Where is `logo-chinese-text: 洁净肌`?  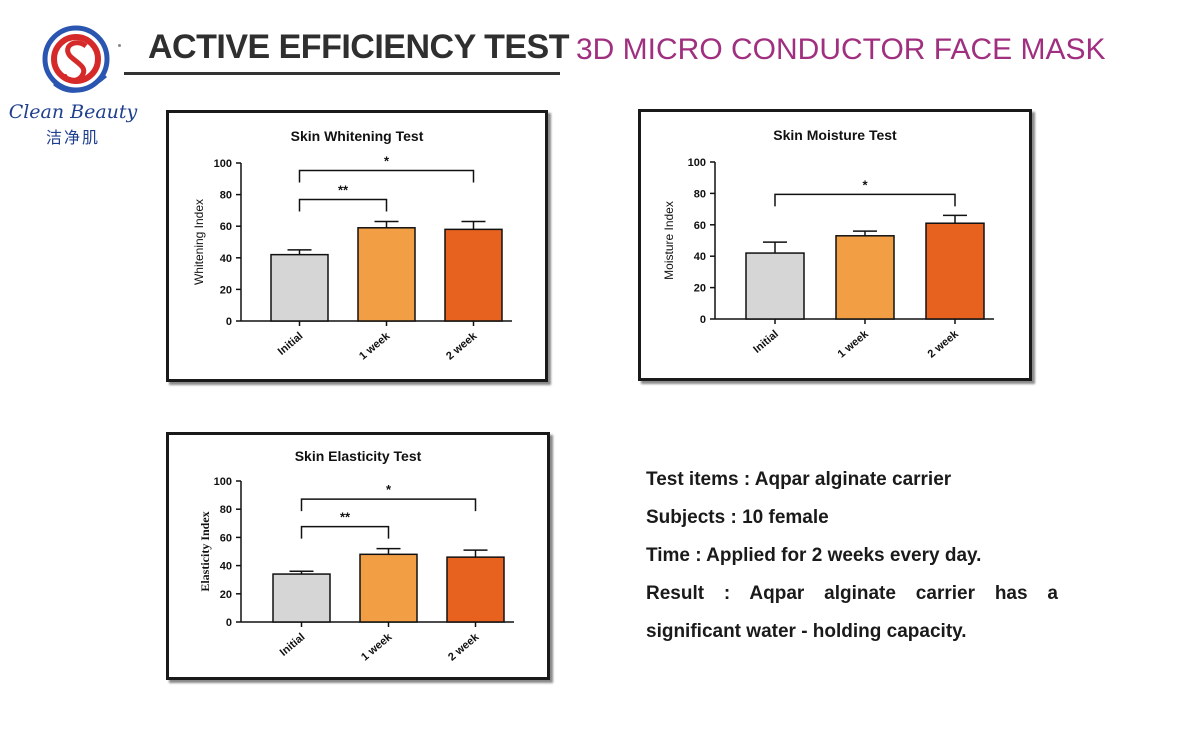
logo-chinese-text: 洁净肌 is located at coordinates (72, 137).